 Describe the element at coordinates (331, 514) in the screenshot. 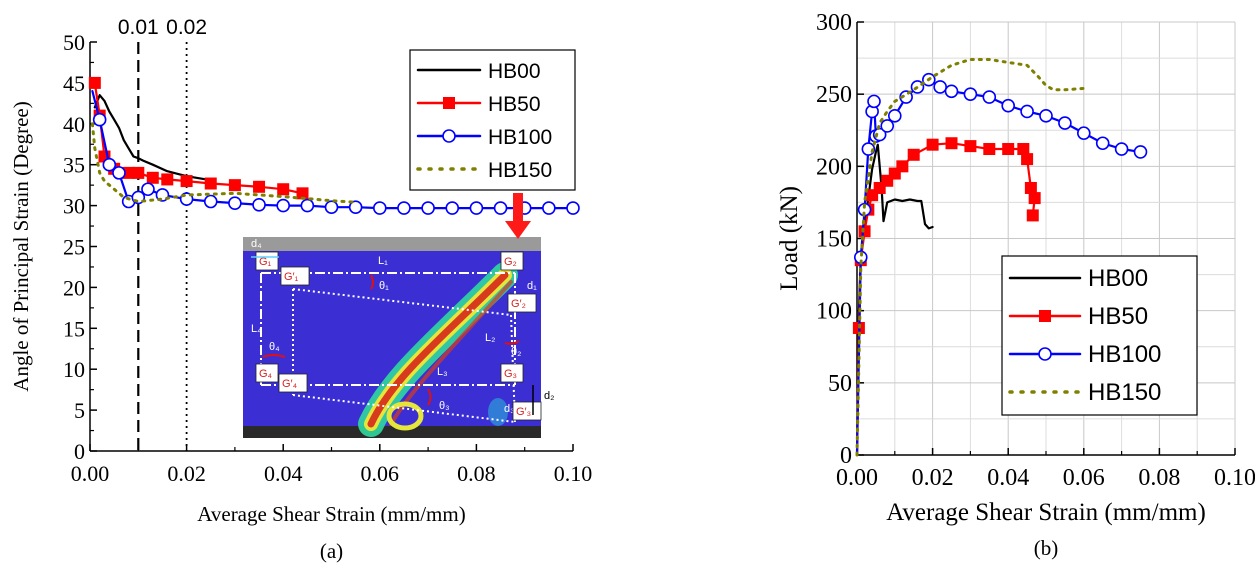

I see `x-axis-label: Average Shear Strain (mm/mm)` at that location.